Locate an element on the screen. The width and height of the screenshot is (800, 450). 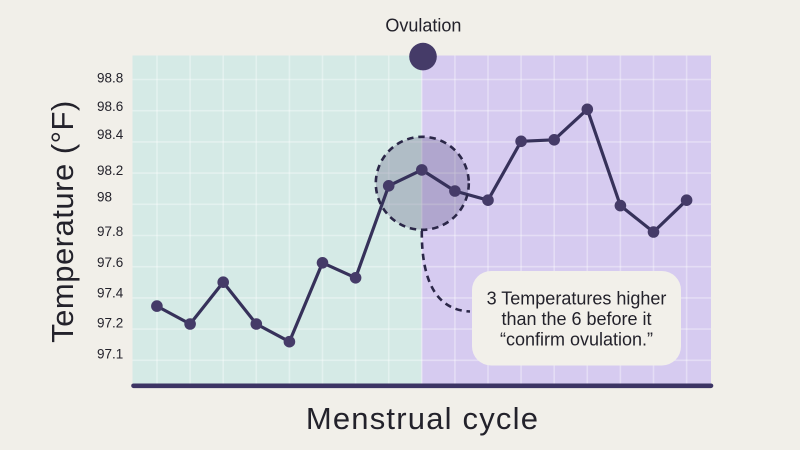
svg-text: 98.6 is located at coordinates (110, 106).